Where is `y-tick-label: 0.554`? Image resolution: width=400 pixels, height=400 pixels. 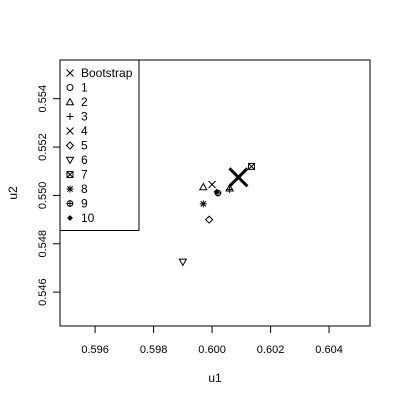
y-tick-label: 0.554 is located at coordinates (43, 99).